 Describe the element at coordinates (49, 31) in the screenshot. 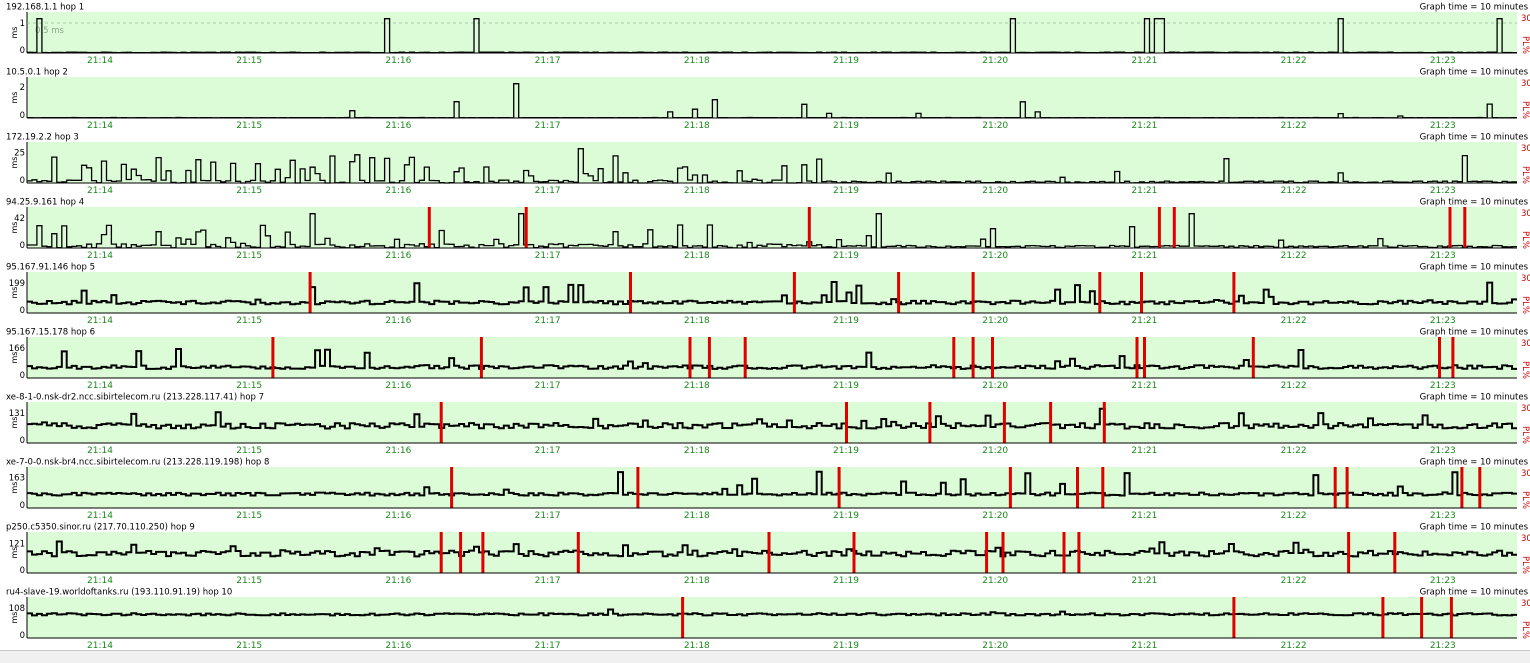

I see `avg-label: 0.5 ms` at that location.